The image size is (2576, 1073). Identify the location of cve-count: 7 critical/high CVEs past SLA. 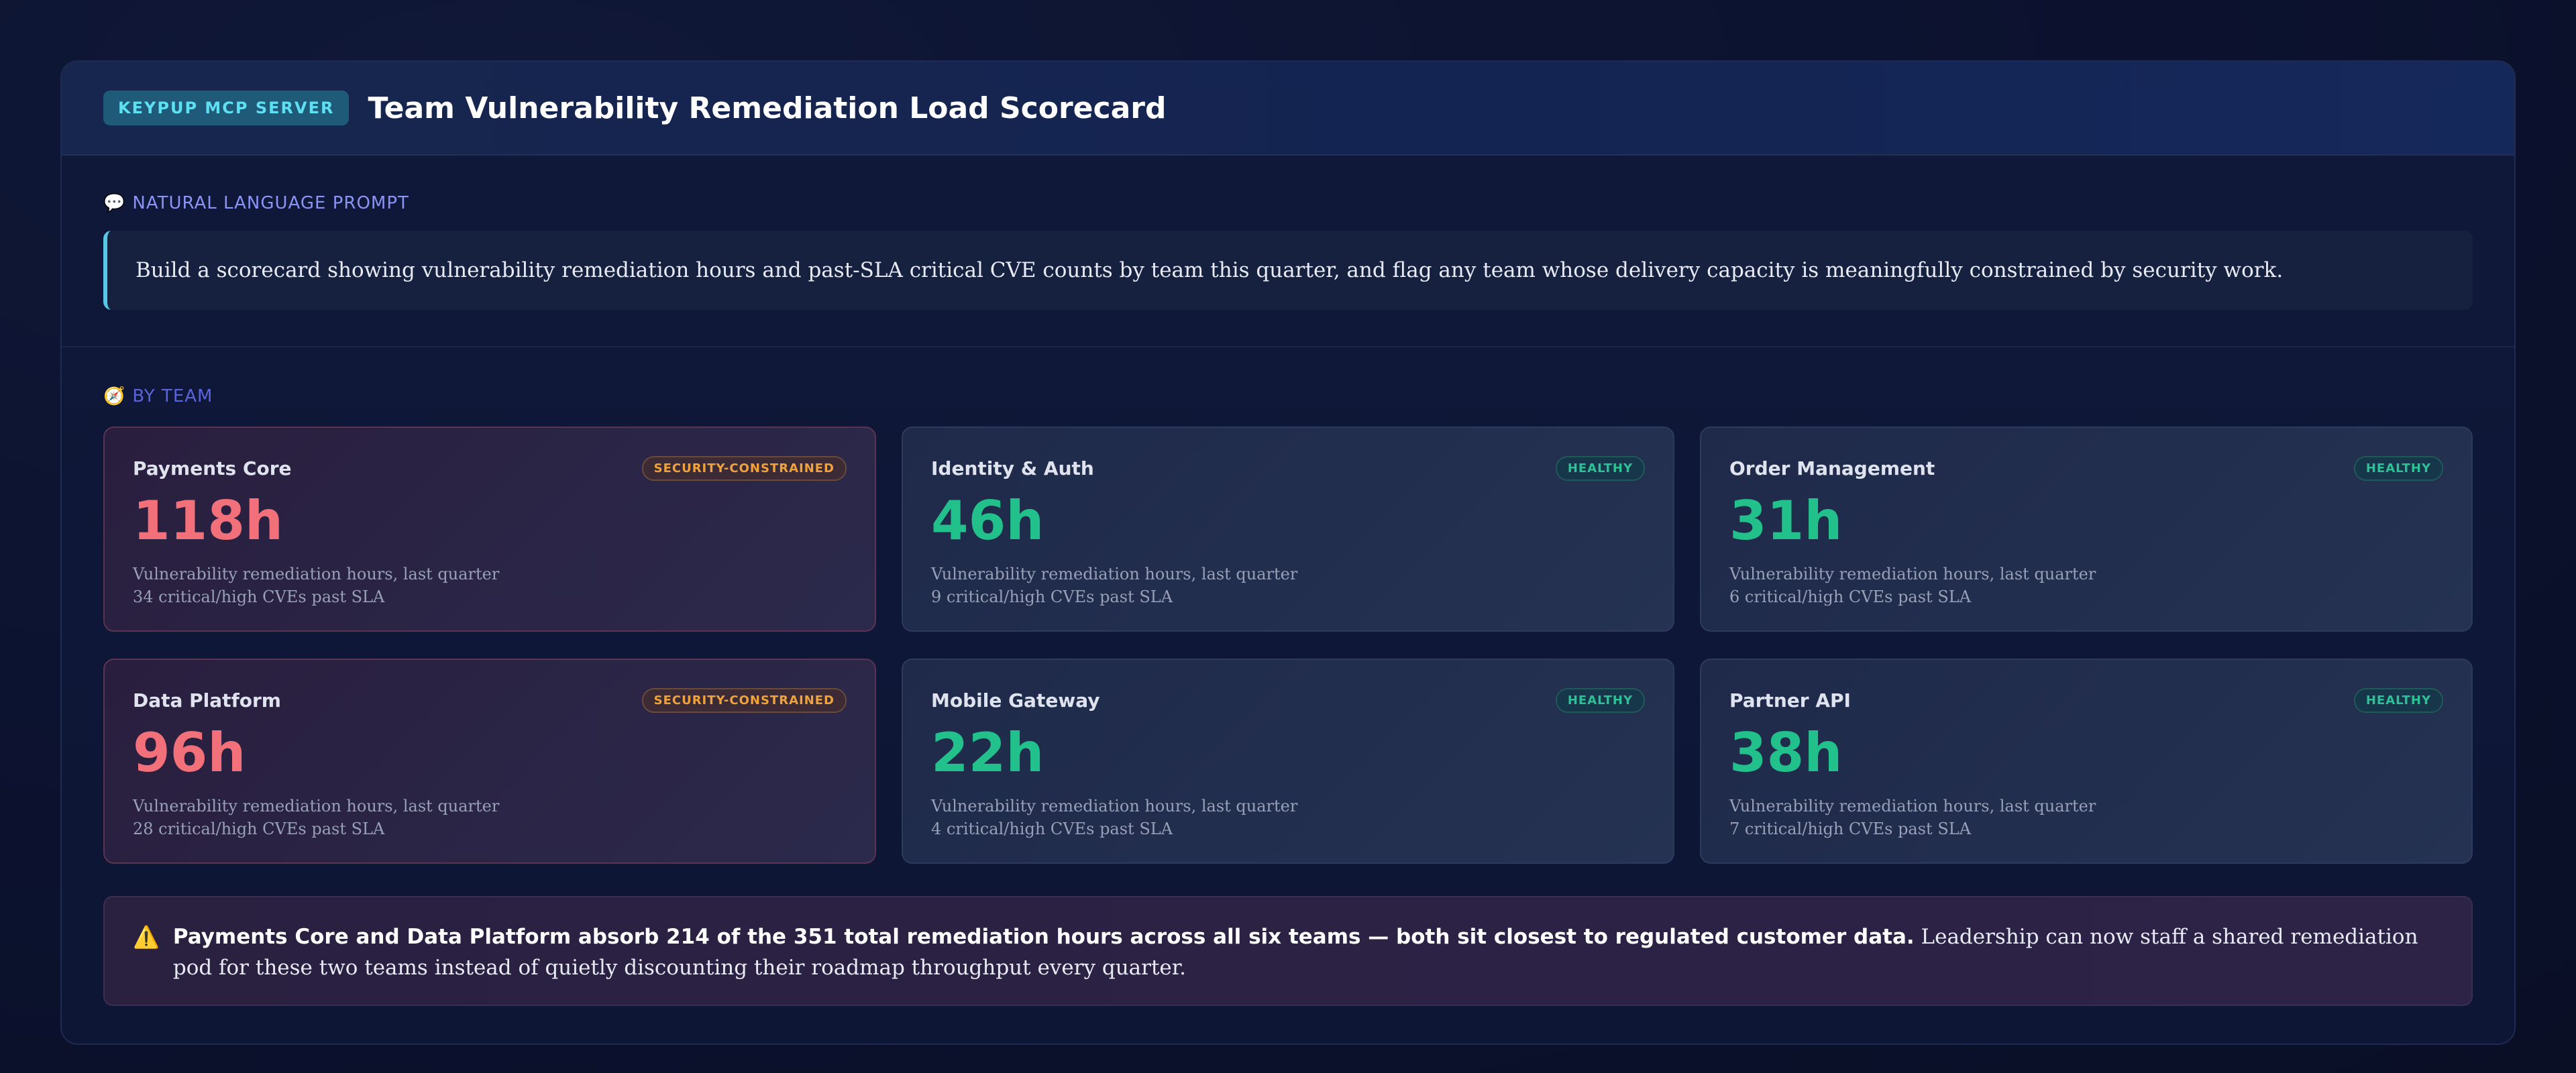
(1850, 829).